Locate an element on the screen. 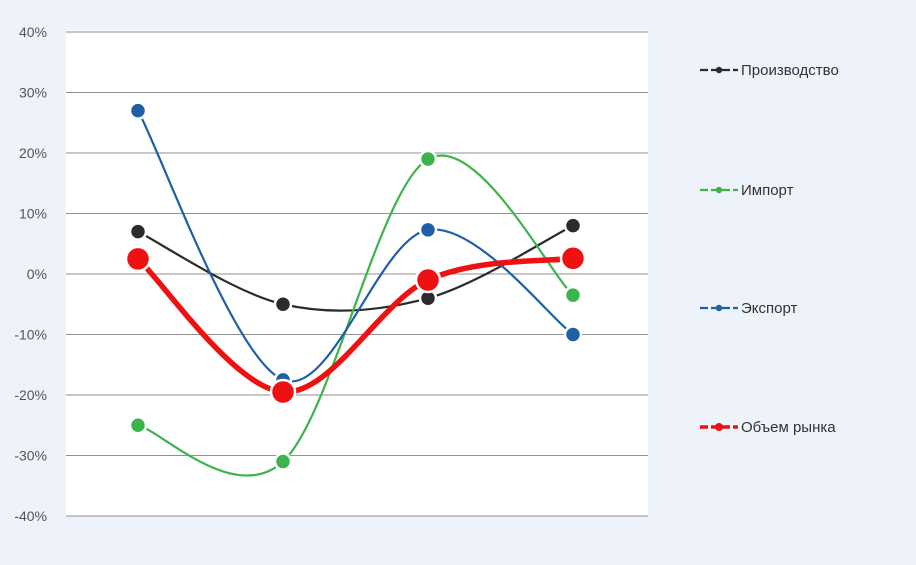 The width and height of the screenshot is (916, 565). legend-label: Производство is located at coordinates (790, 70).